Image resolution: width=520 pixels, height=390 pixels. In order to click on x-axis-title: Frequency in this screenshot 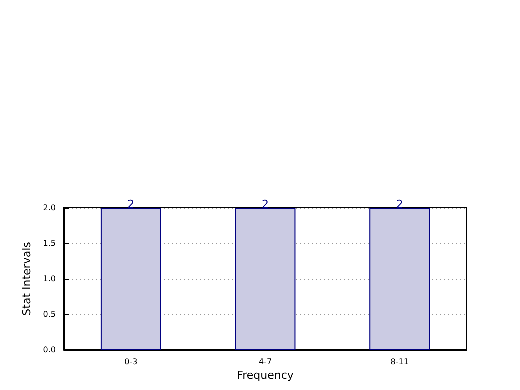, I will do `click(265, 375)`.